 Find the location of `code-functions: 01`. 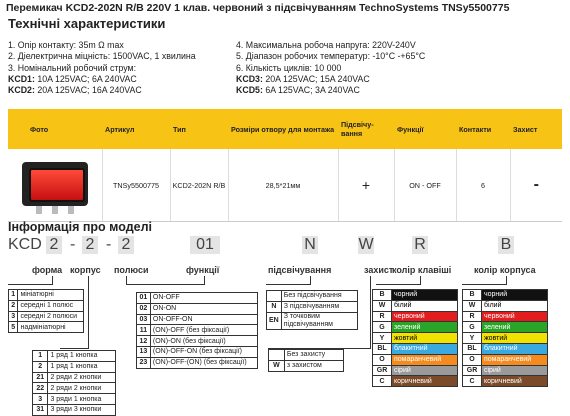

code-functions: 01 is located at coordinates (205, 245).